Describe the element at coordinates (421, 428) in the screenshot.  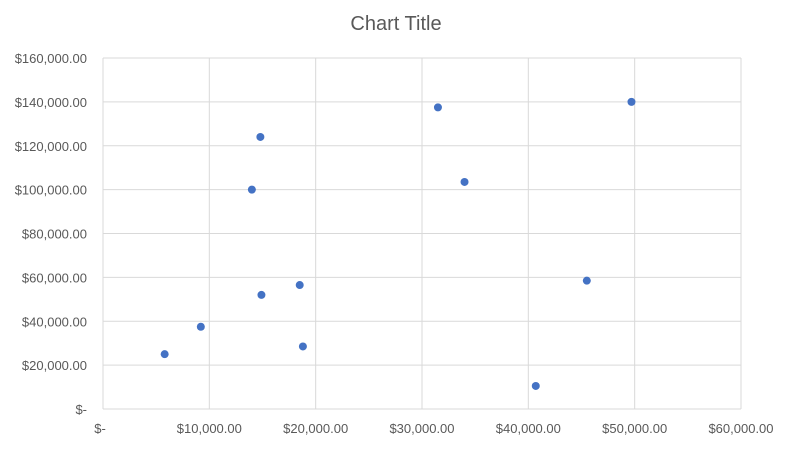
I see `x-tick-label: $30,000.00` at that location.